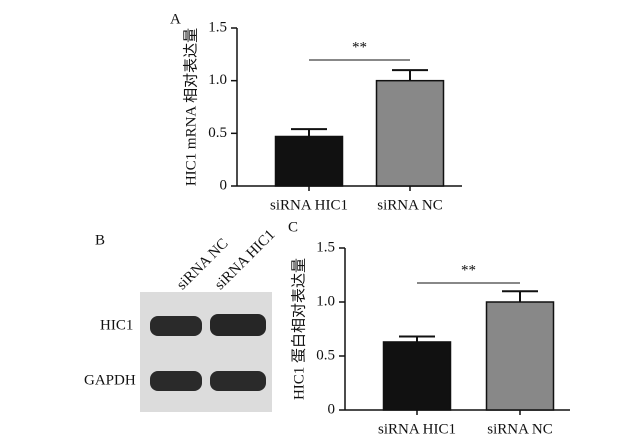 The width and height of the screenshot is (638, 440). I want to click on lane-label: siRNA HIC1, so click(245, 260).